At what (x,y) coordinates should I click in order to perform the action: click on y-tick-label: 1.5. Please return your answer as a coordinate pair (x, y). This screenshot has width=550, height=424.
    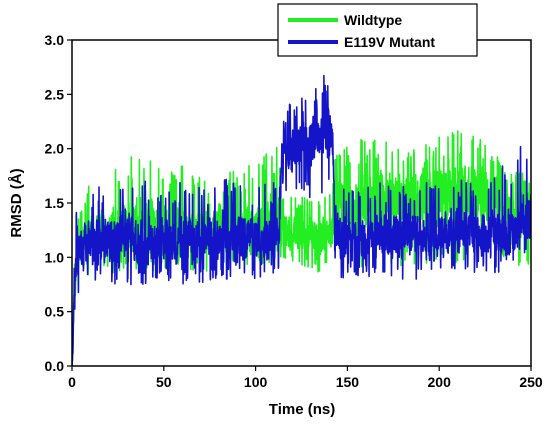
    Looking at the image, I should click on (55, 203).